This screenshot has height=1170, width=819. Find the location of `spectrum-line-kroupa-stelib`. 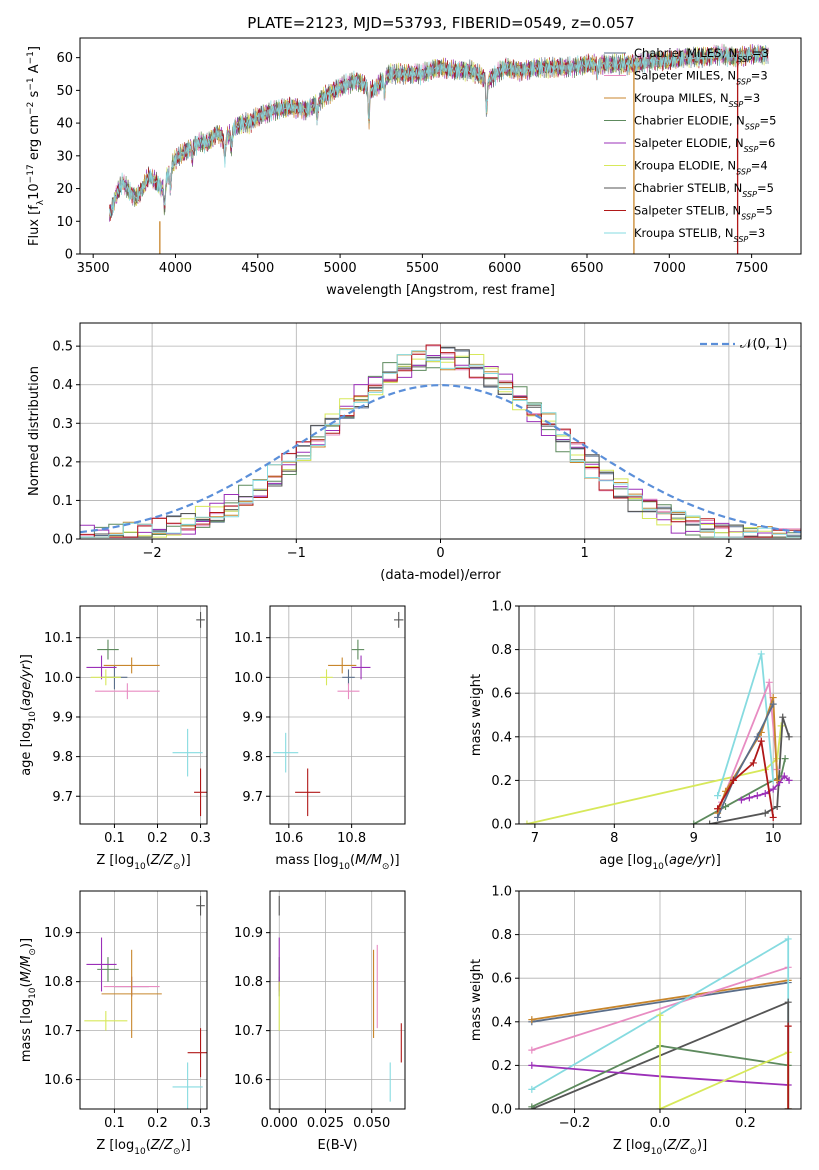

spectrum-line-kroupa-stelib is located at coordinates (439, 130).